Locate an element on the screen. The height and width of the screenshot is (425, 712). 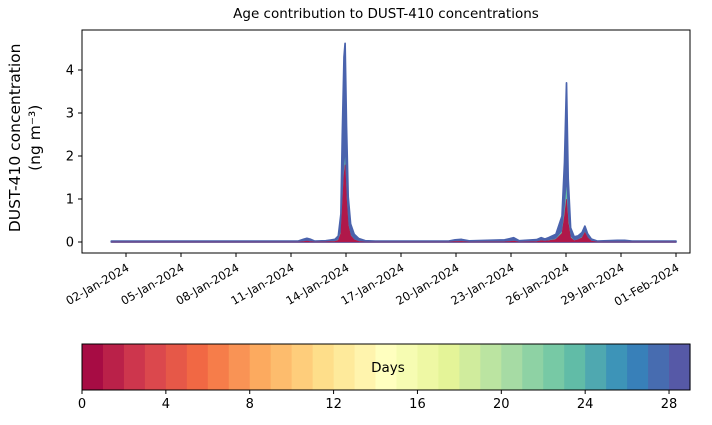
y-tick-label: 4 is located at coordinates (70, 71).